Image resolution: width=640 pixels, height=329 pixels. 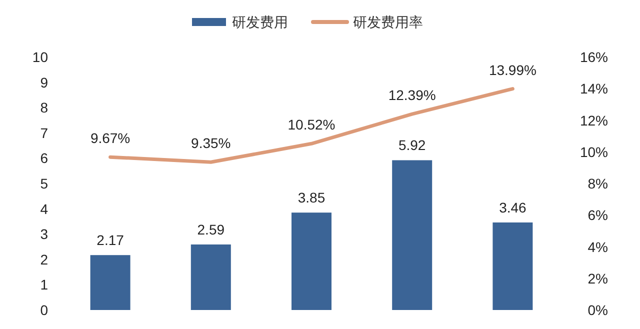 What do you see at coordinates (211, 229) in the screenshot?
I see `data-label: 2.59` at bounding box center [211, 229].